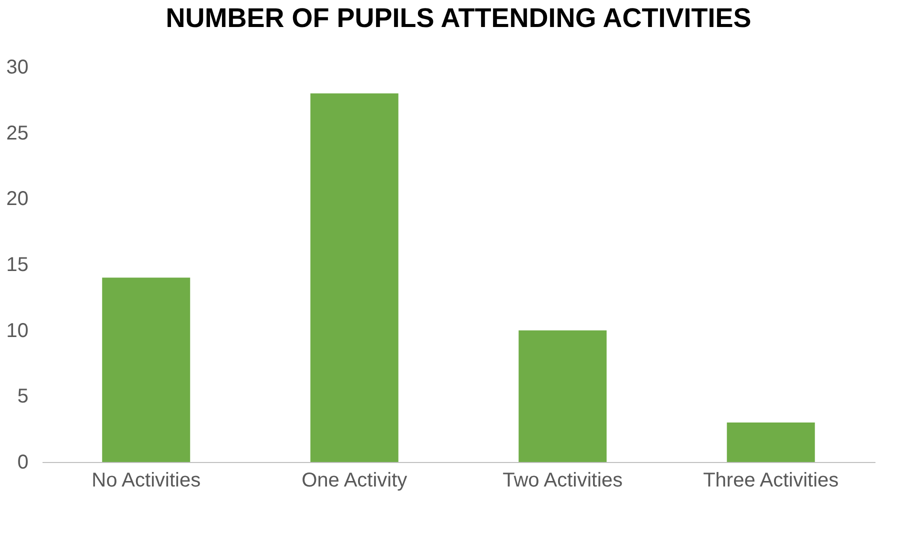 The image size is (921, 553). I want to click on y-tick-label: 25, so click(17, 133).